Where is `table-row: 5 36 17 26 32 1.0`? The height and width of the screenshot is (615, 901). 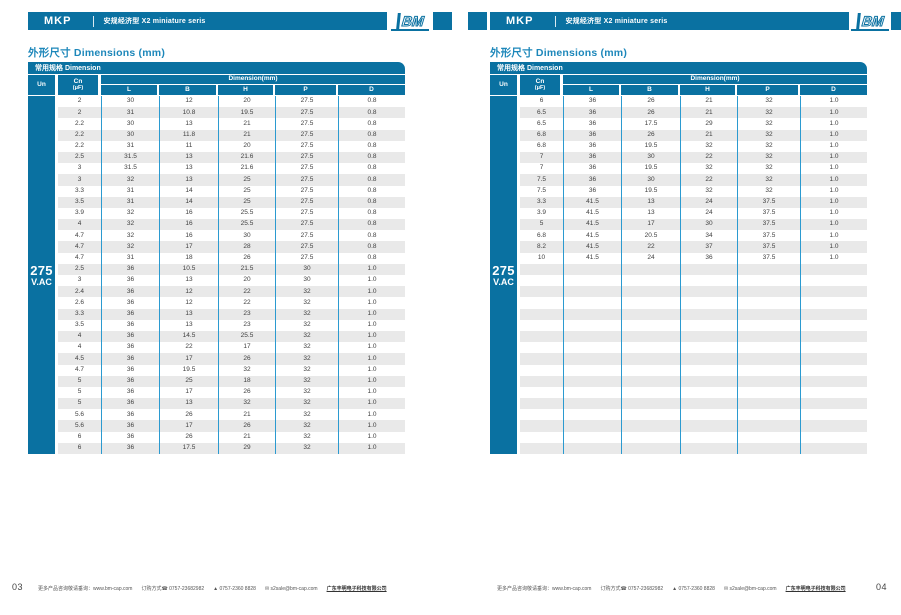 table-row: 5 36 17 26 32 1.0 is located at coordinates (216, 392).